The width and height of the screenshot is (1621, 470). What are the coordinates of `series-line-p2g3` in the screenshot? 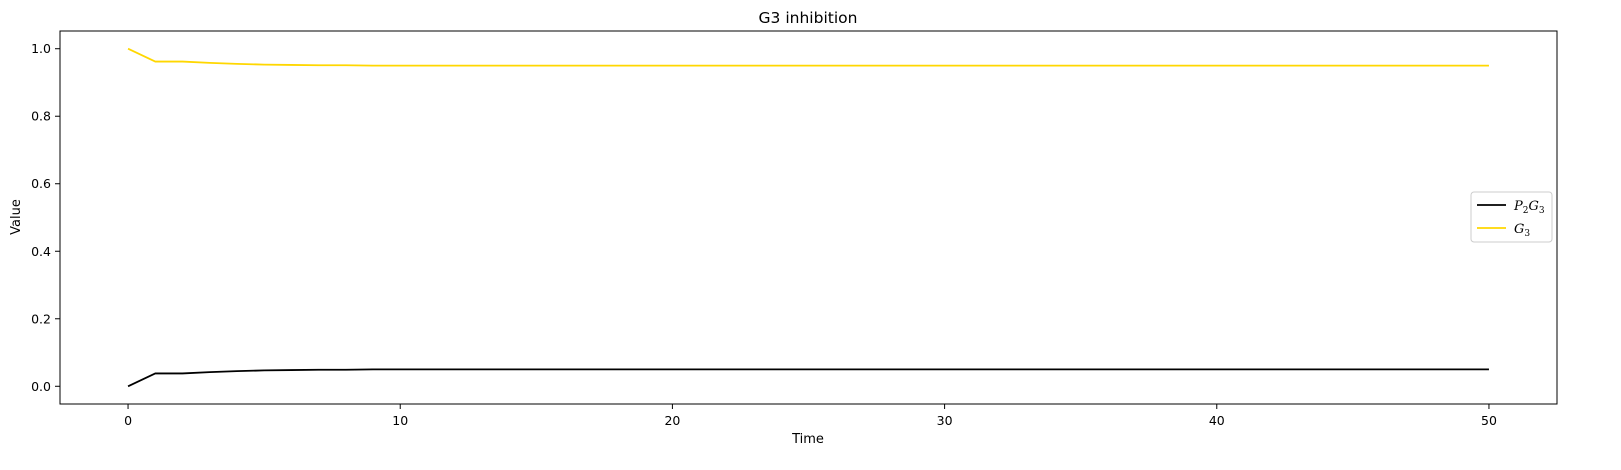 It's located at (808, 378).